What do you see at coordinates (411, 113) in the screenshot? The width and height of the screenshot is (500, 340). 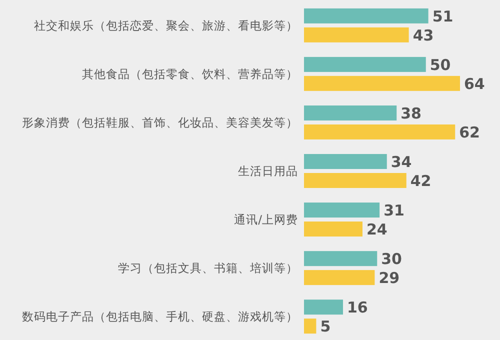 I see `data-label: 38` at bounding box center [411, 113].